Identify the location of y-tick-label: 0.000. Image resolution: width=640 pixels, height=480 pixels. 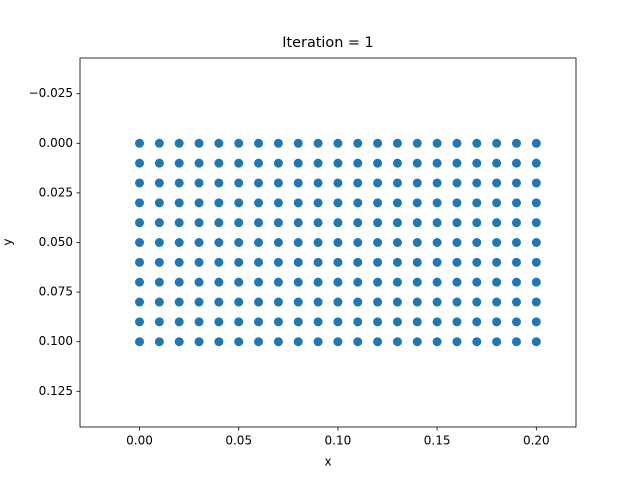
(56, 143).